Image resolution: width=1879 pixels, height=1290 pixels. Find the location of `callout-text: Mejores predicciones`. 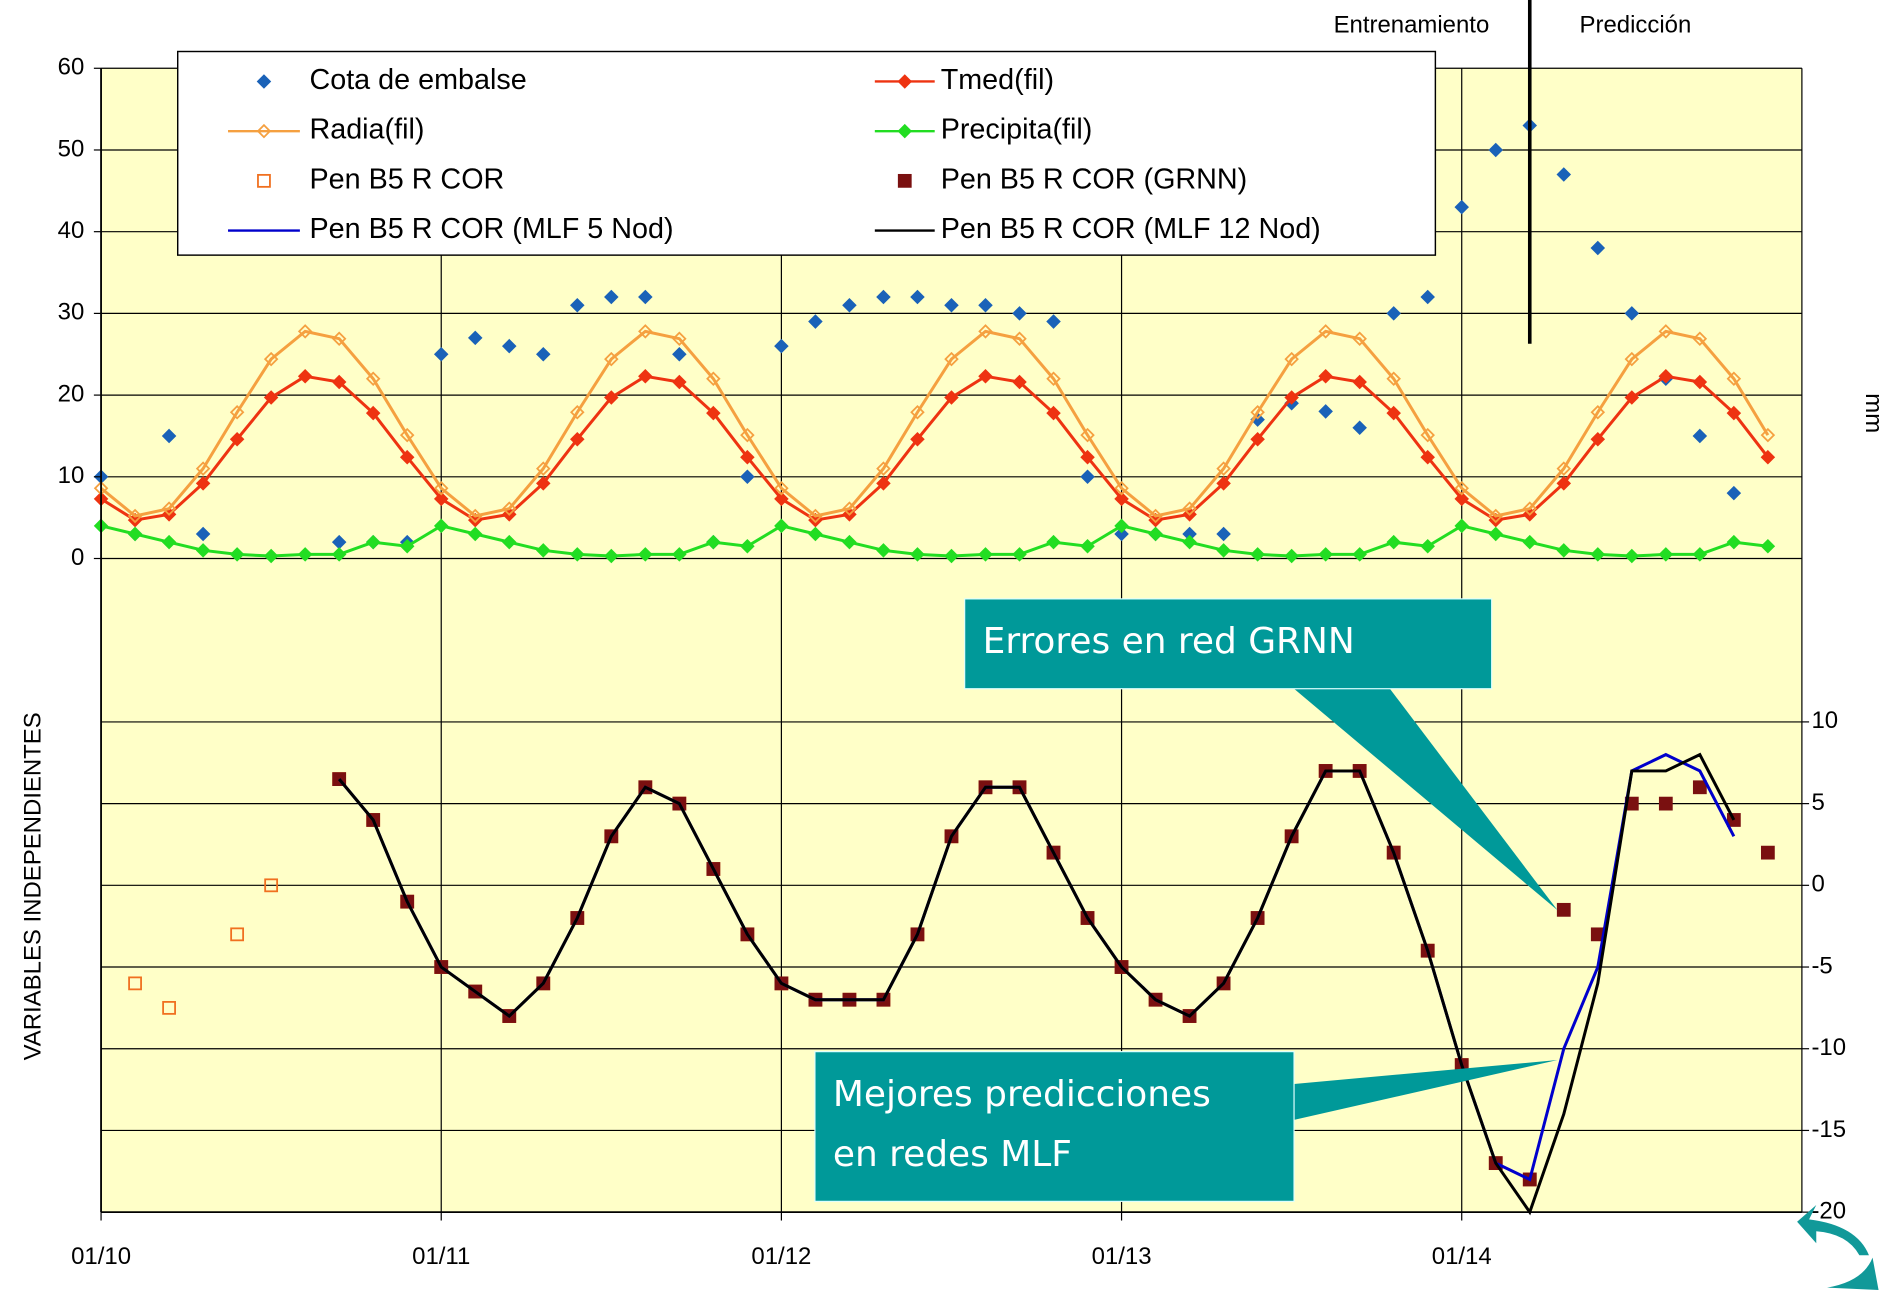

callout-text: Mejores predicciones is located at coordinates (1022, 1094).